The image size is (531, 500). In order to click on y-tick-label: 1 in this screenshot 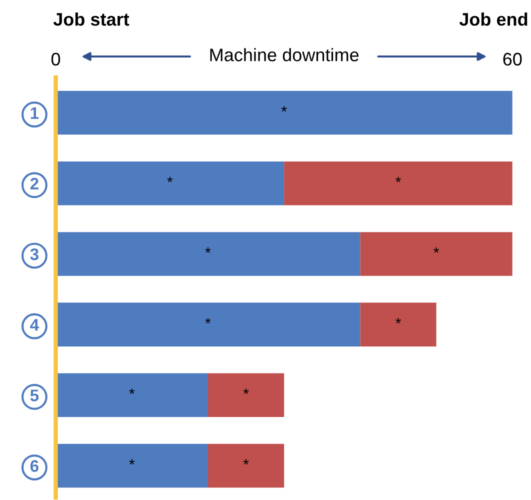, I will do `click(34, 113)`.